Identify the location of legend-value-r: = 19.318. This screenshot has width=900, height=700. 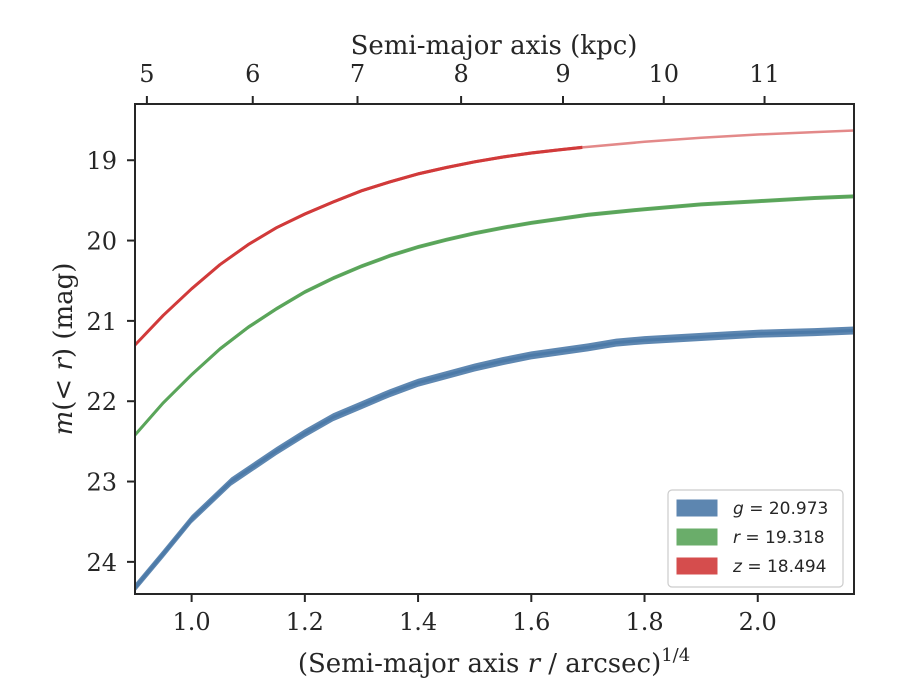
(782, 538).